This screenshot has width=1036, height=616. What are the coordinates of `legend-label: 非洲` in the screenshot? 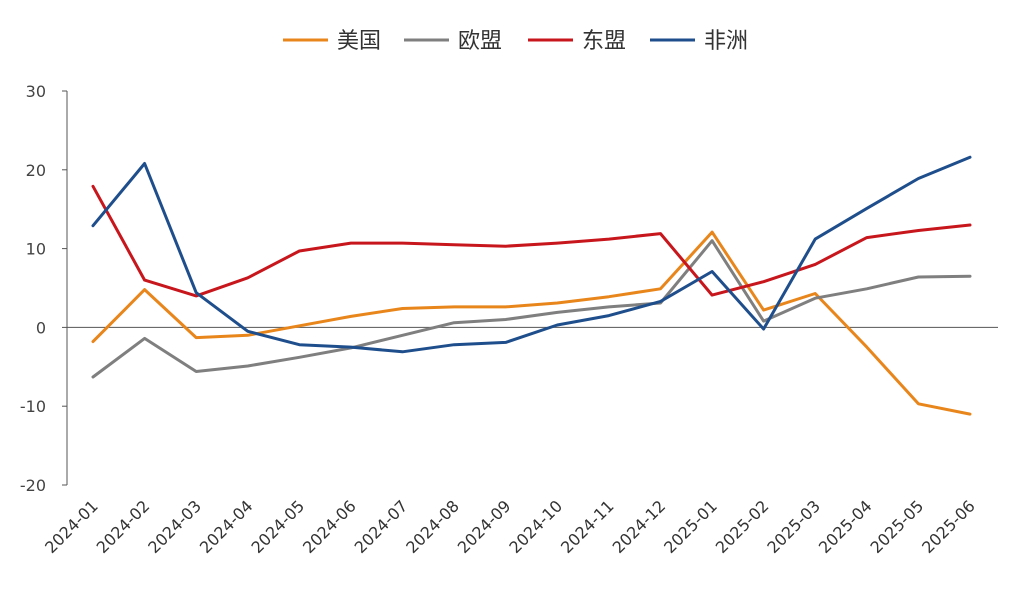 It's located at (726, 41).